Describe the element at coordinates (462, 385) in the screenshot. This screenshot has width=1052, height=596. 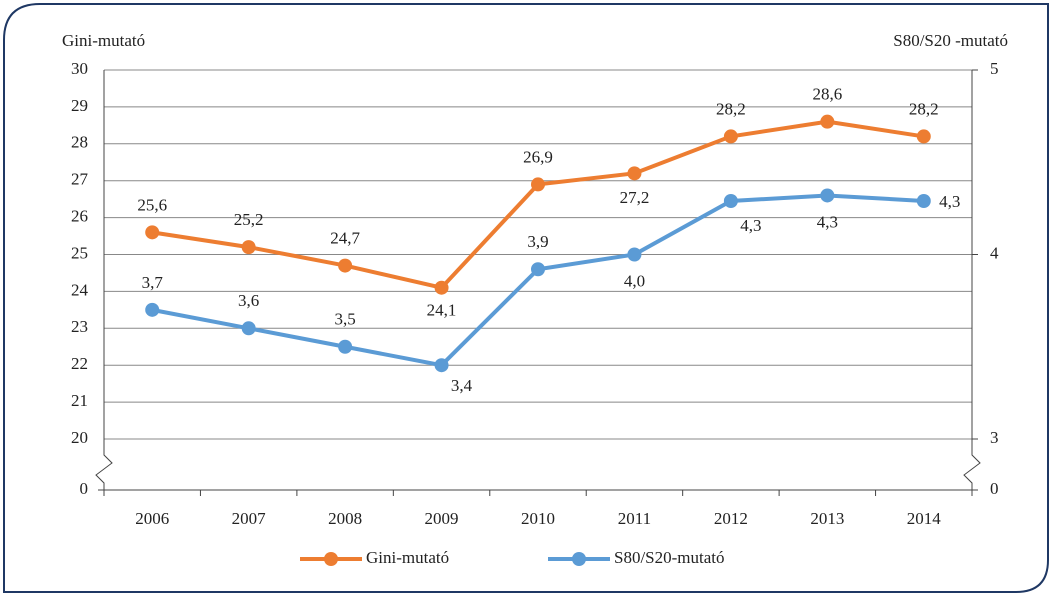
I see `data-label: 3,4` at that location.